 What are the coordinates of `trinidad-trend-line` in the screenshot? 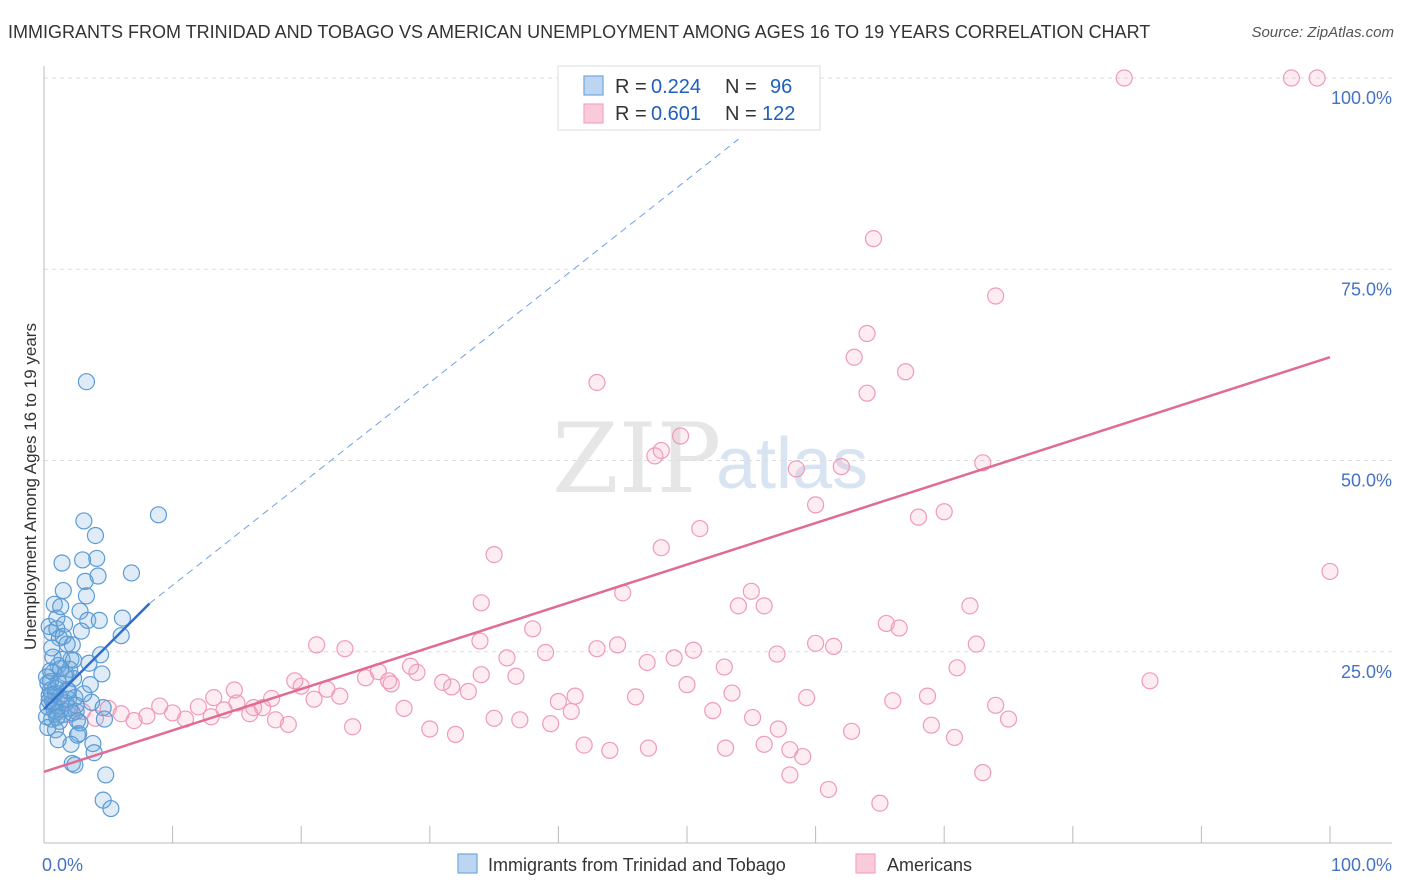 It's located at (97, 656).